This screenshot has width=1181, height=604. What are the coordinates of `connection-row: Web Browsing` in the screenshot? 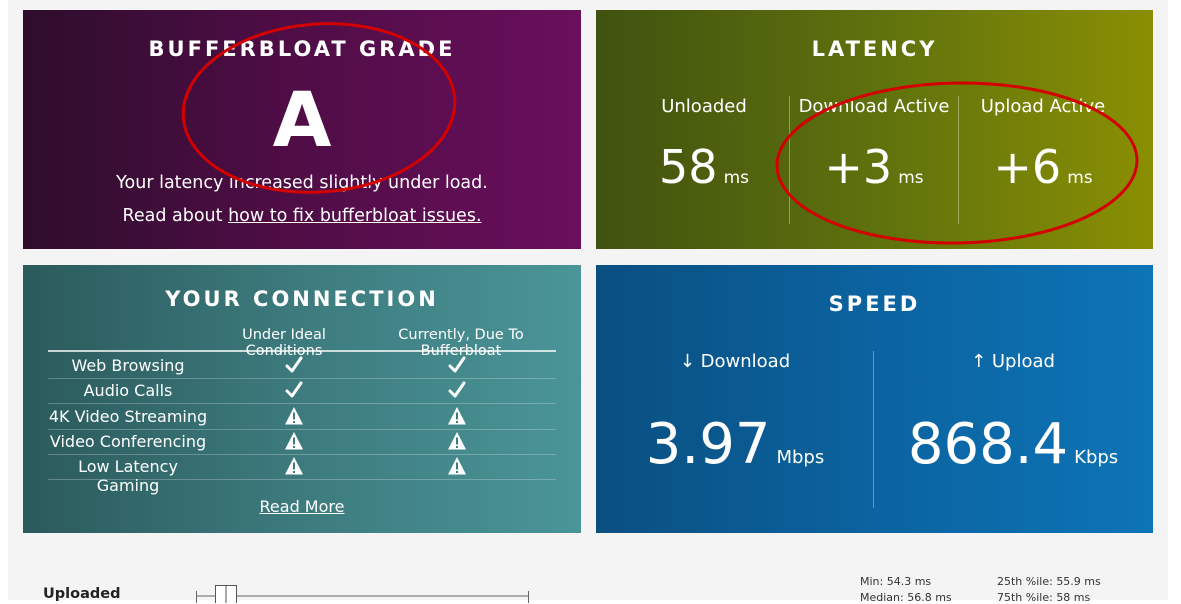 It's located at (302, 366).